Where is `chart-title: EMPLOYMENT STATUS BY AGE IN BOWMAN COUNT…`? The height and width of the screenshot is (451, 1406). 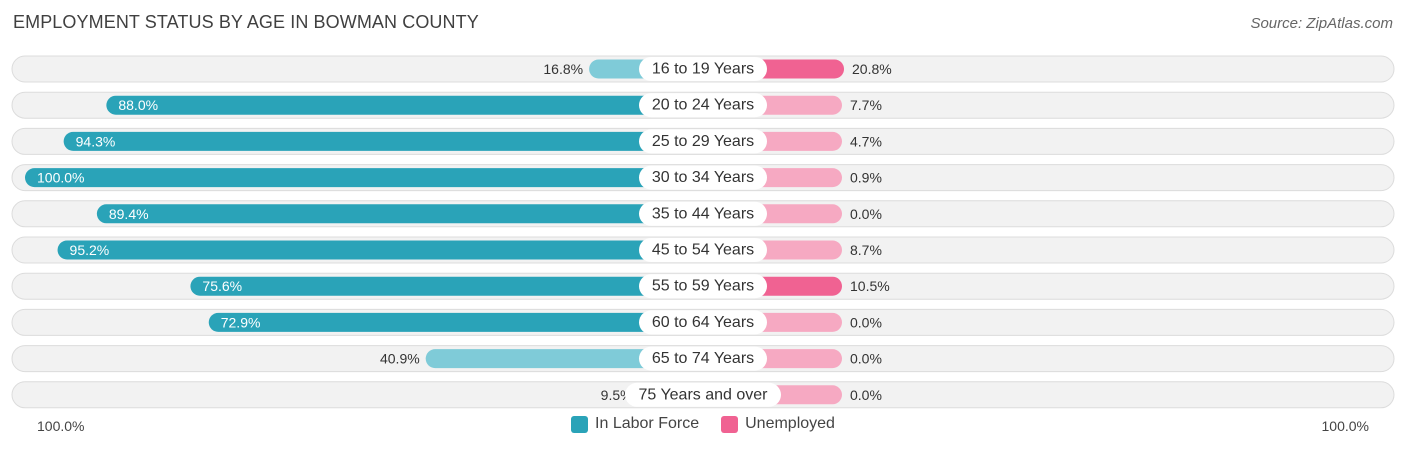 chart-title: EMPLOYMENT STATUS BY AGE IN BOWMAN COUNT… is located at coordinates (246, 22).